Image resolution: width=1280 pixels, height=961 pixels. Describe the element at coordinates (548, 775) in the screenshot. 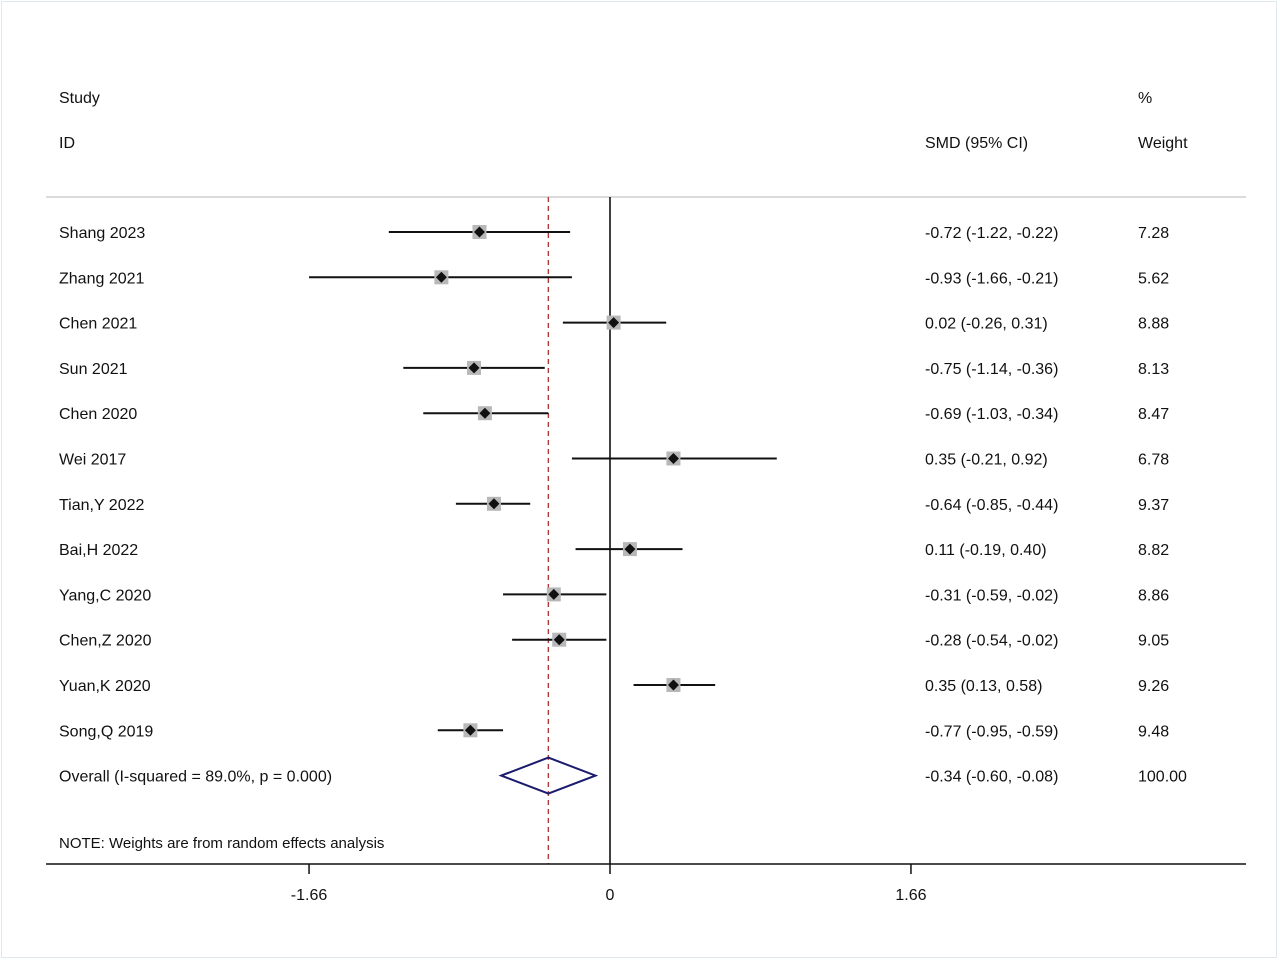

I see `overall-diamond` at that location.